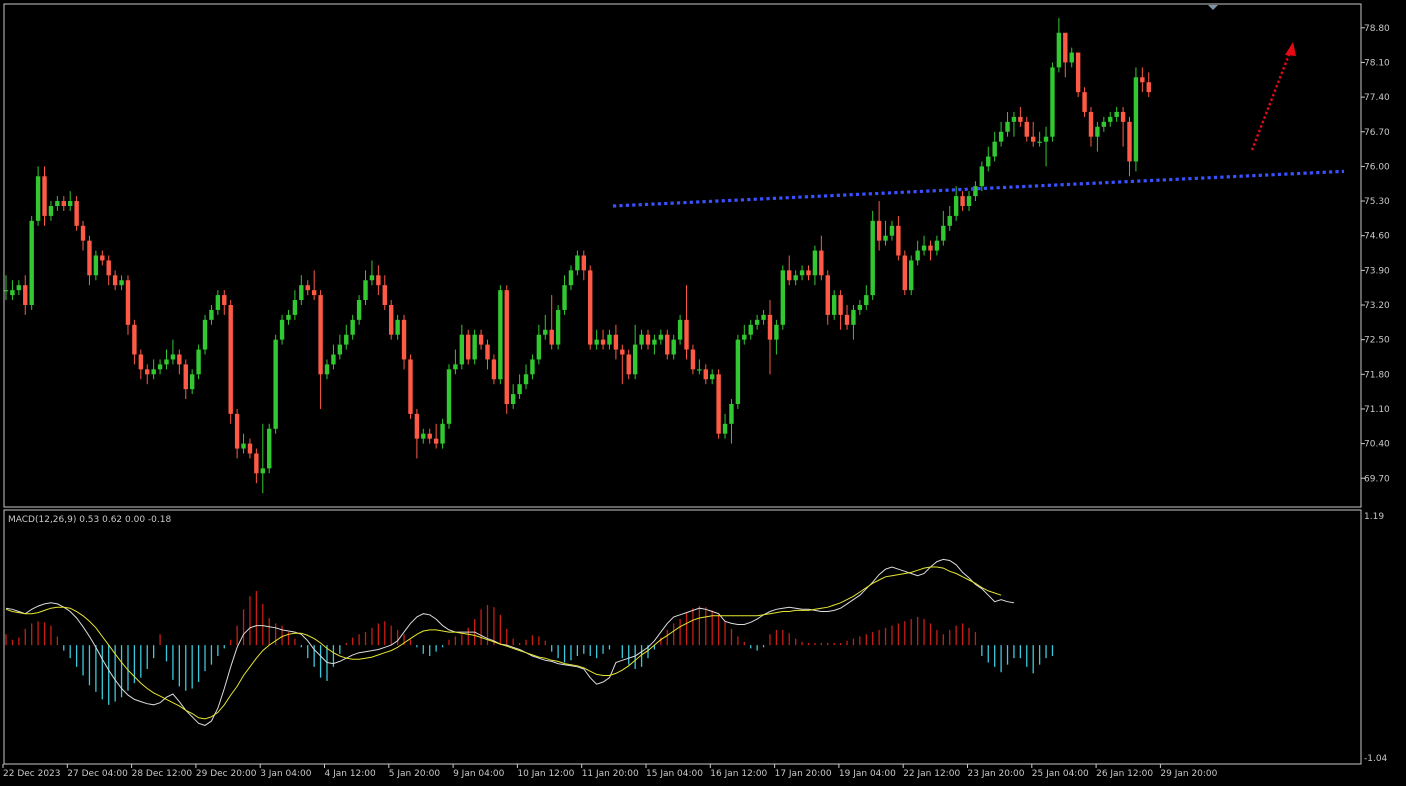 This screenshot has height=786, width=1406. I want to click on support-trendline, so click(978, 188).